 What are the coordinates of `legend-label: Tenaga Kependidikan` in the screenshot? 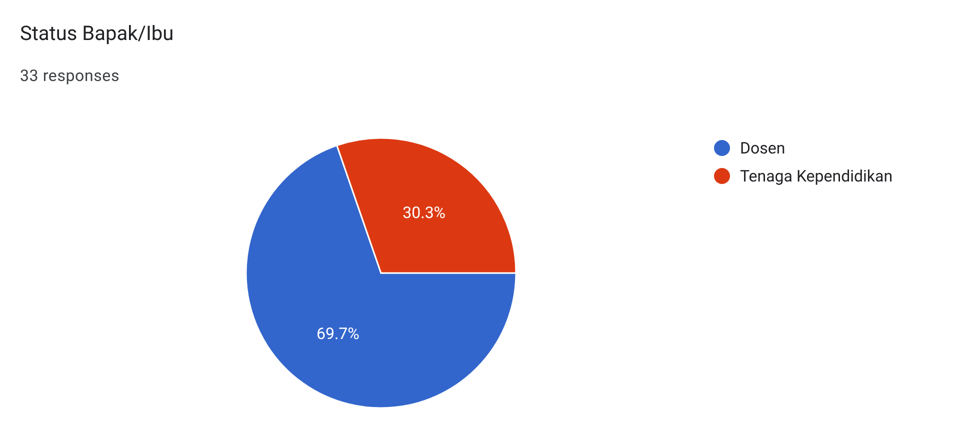 It's located at (816, 176).